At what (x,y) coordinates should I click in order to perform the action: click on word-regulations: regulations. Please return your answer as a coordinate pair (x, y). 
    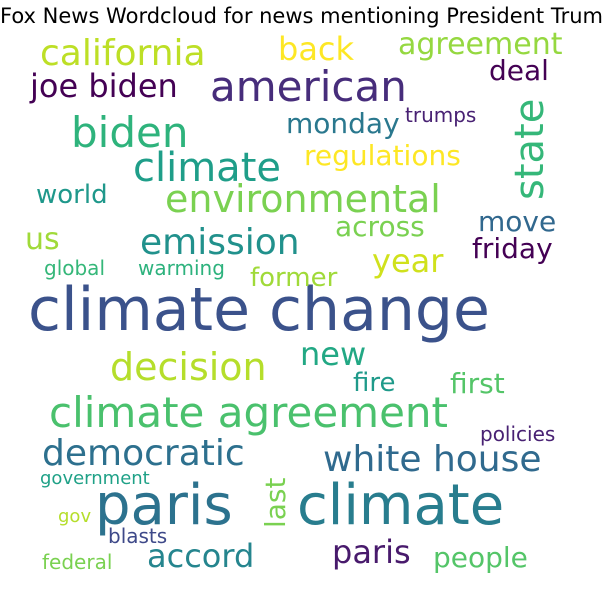
    Looking at the image, I should click on (382, 155).